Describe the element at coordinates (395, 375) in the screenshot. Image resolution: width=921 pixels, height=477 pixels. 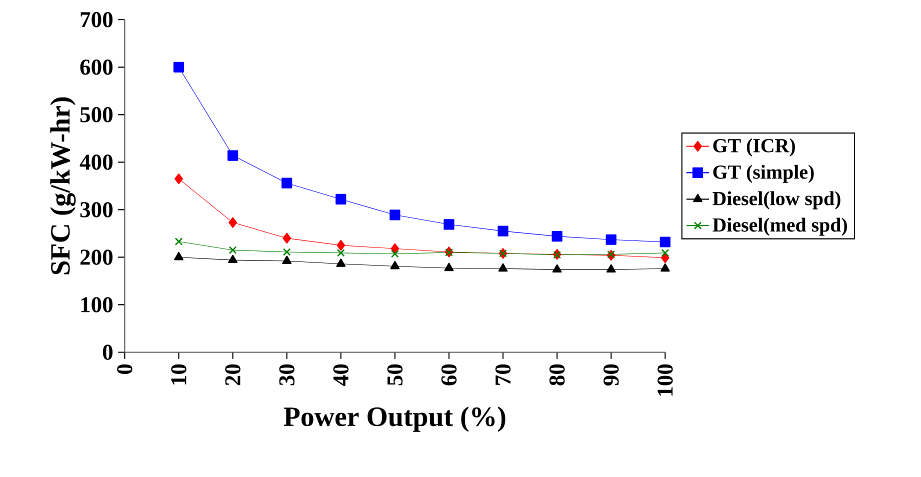
I see `x-tick-label: 50` at that location.